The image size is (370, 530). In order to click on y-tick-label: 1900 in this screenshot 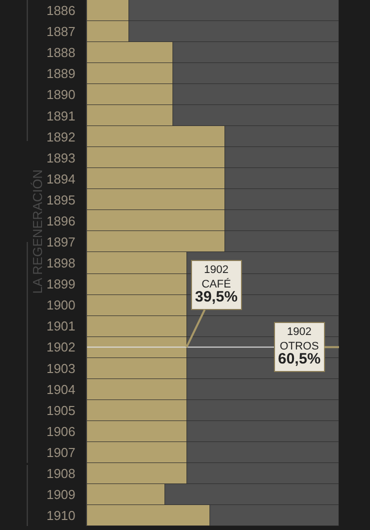, I will do `click(61, 305)`.